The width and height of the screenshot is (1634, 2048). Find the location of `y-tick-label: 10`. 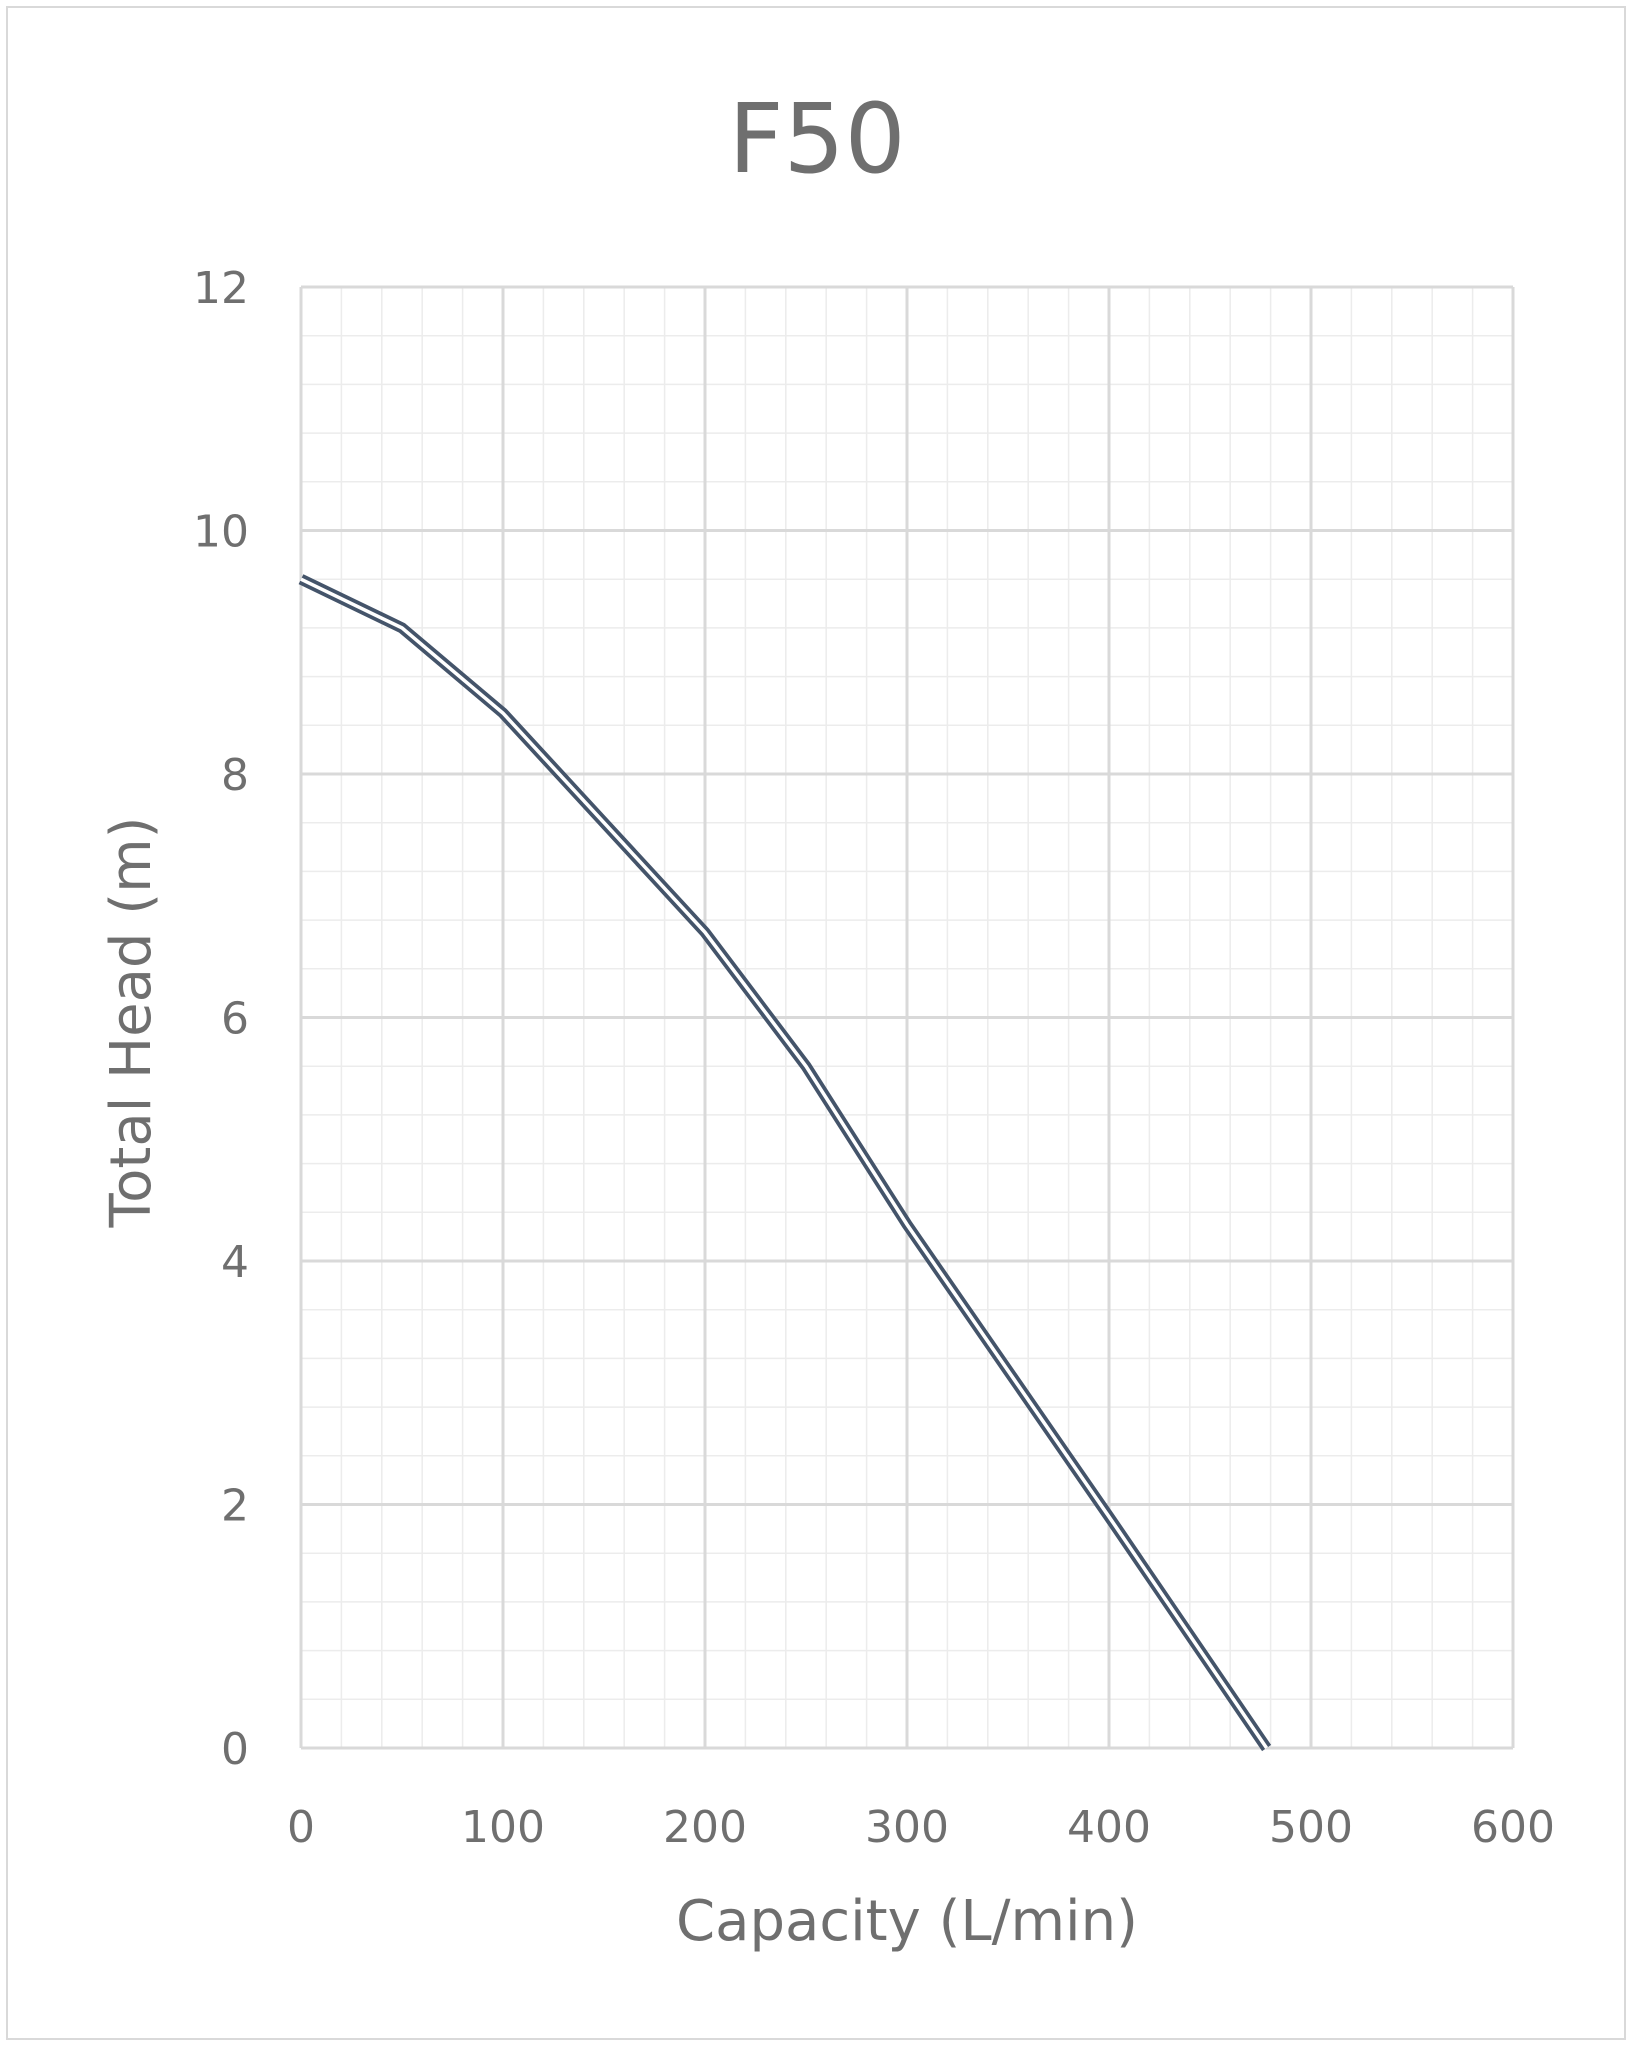

y-tick-label: 10 is located at coordinates (221, 532).